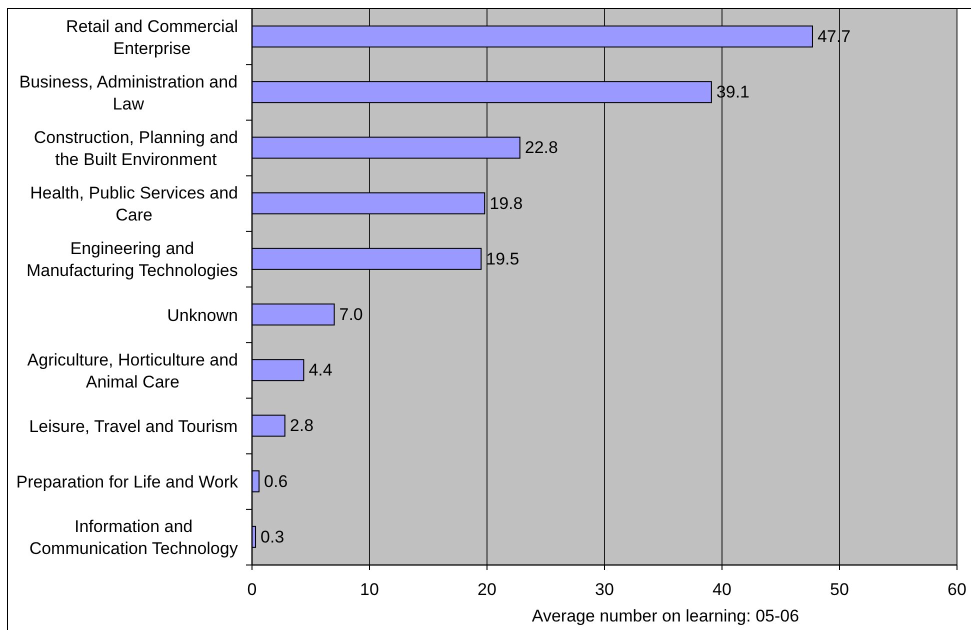 The image size is (971, 630). Describe the element at coordinates (132, 370) in the screenshot. I see `y-tick-label: Agriculture, Horticulture and Animal Care` at that location.